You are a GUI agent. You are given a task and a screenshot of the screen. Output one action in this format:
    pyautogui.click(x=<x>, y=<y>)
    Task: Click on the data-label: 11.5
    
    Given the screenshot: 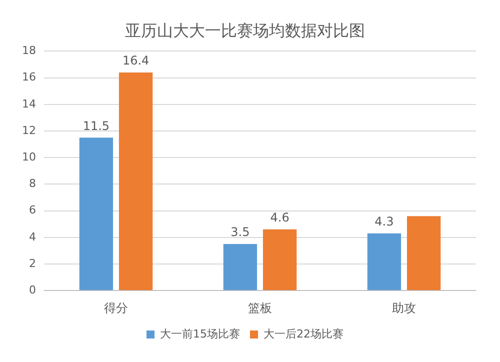 What is the action you would take?
    pyautogui.click(x=96, y=125)
    